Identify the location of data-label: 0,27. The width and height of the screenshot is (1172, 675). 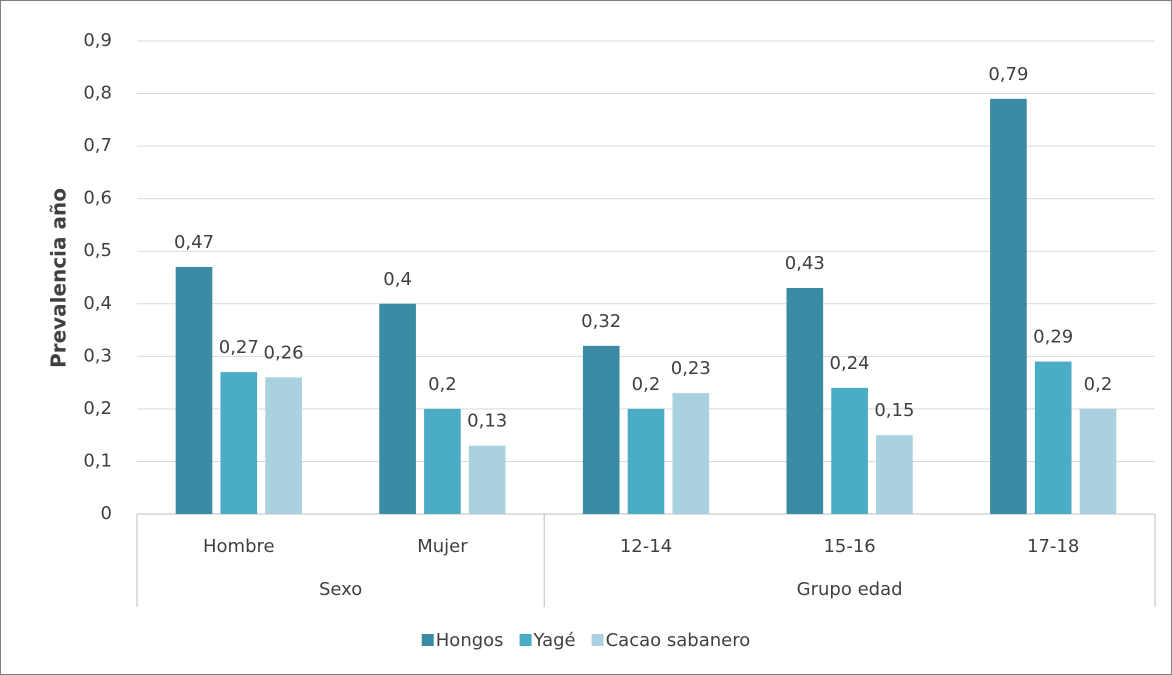
(239, 347).